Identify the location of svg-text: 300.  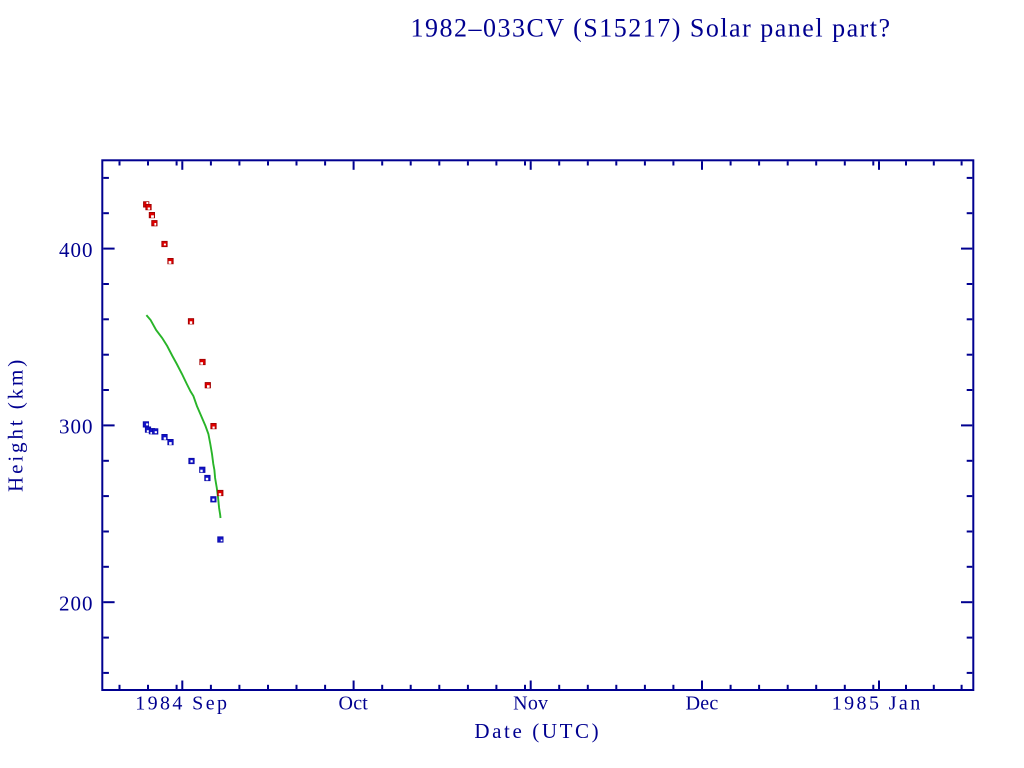
(76, 427).